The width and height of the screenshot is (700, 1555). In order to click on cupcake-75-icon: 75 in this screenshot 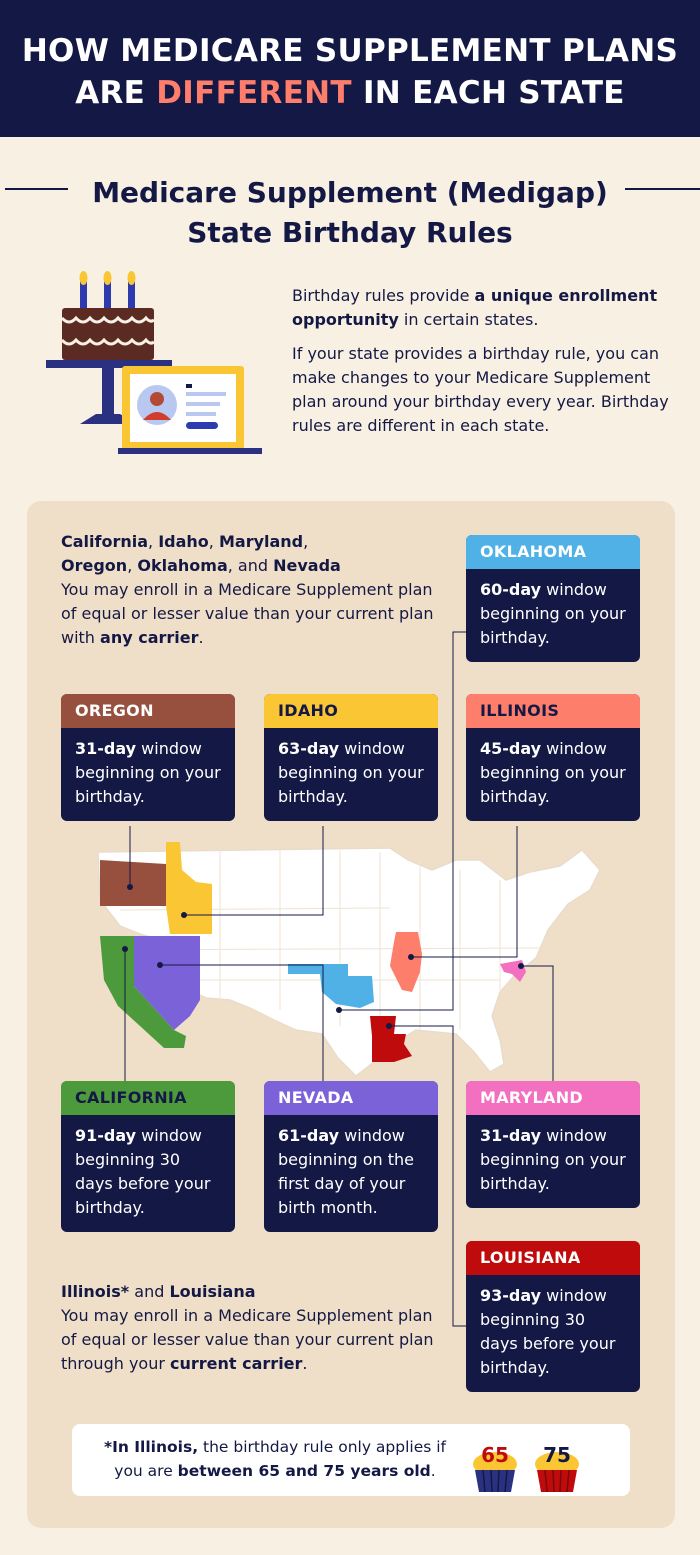, I will do `click(557, 1467)`.